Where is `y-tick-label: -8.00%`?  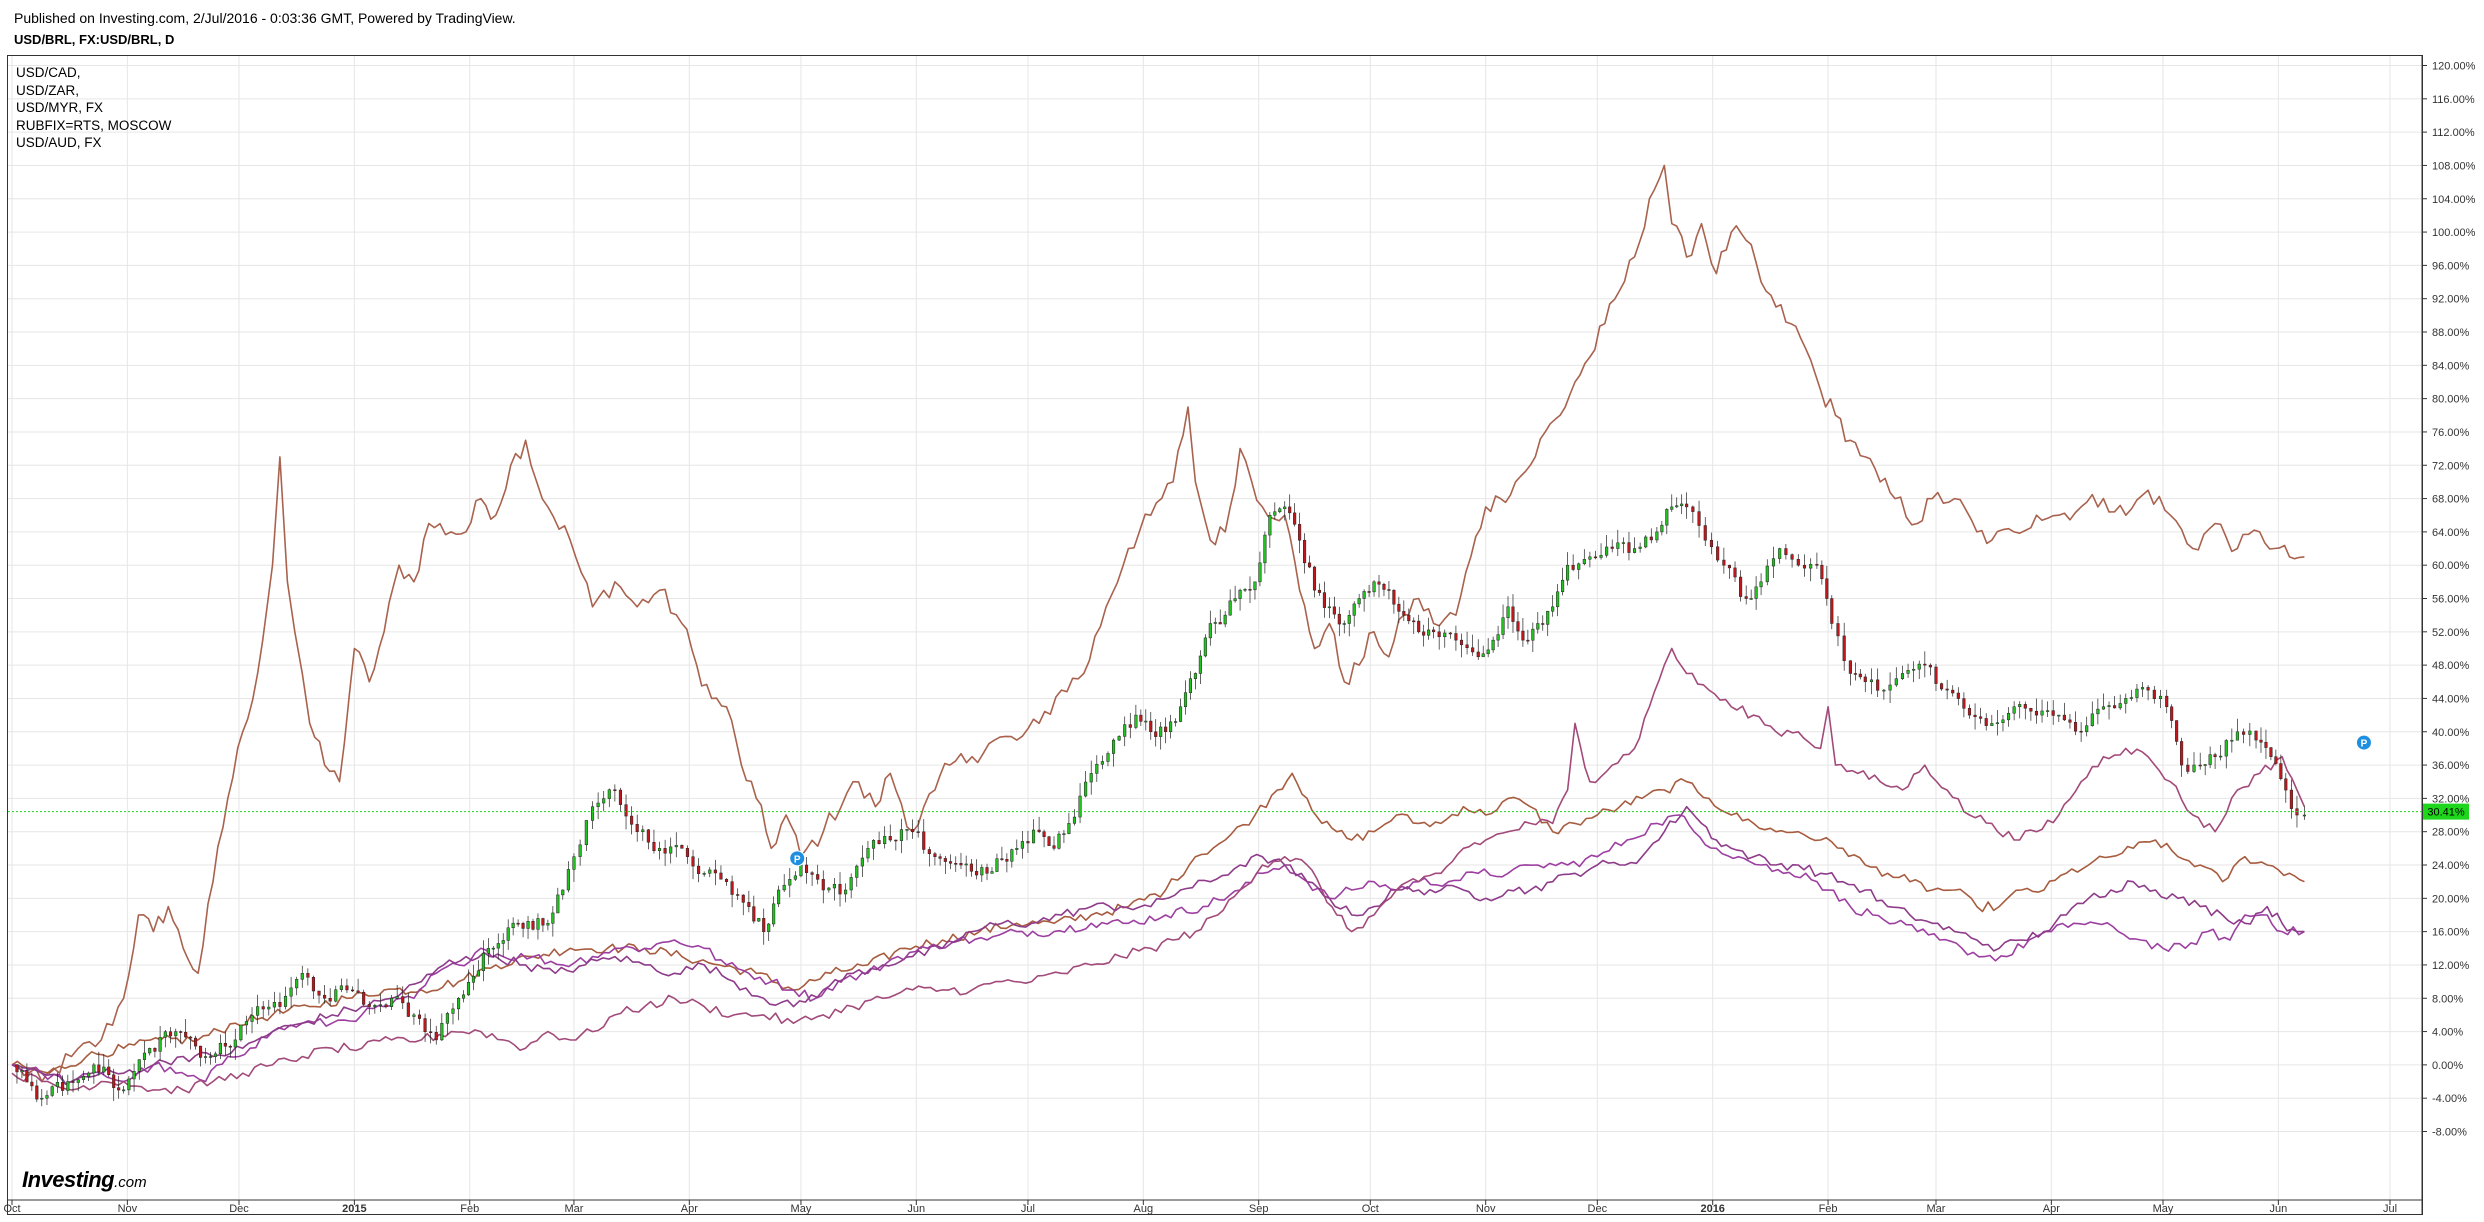 y-tick-label: -8.00% is located at coordinates (2449, 1133).